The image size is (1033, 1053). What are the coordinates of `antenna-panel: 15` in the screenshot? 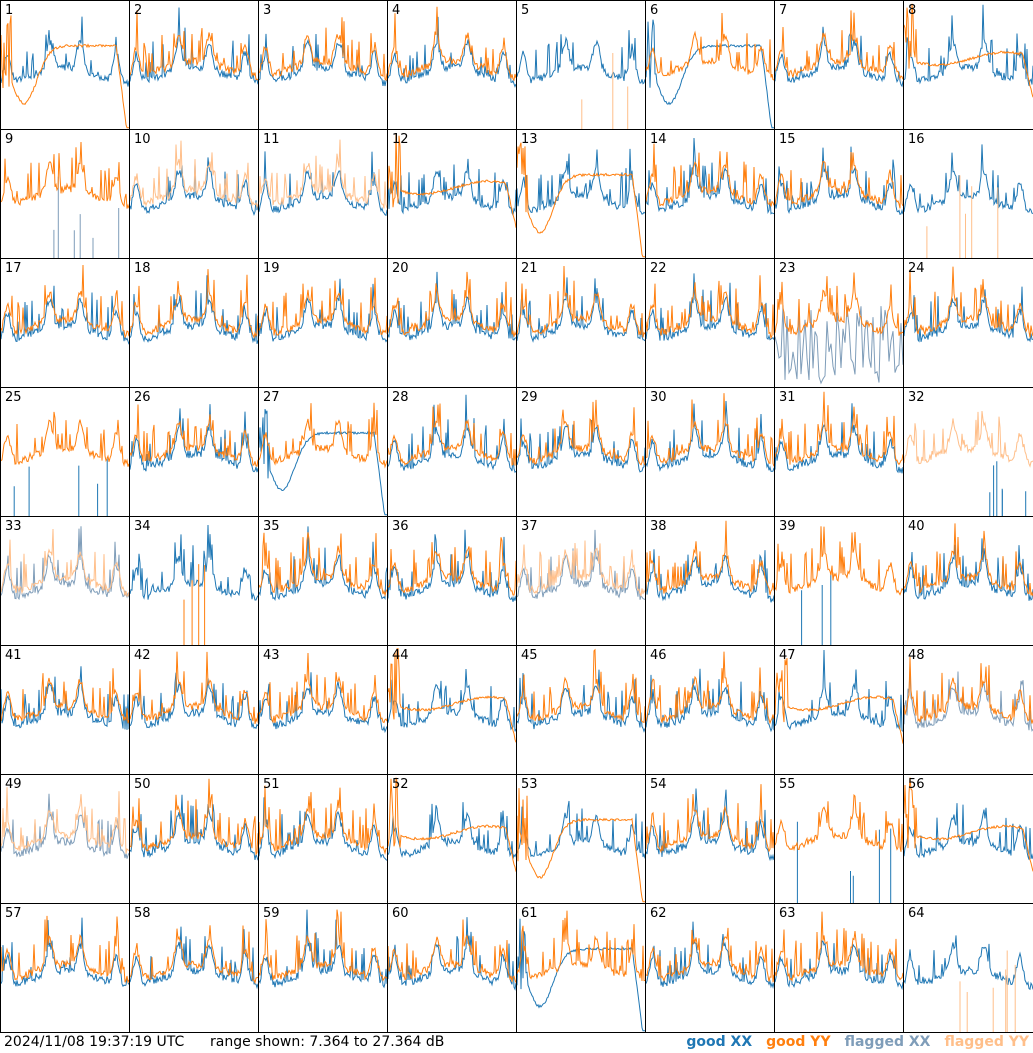 It's located at (839, 194).